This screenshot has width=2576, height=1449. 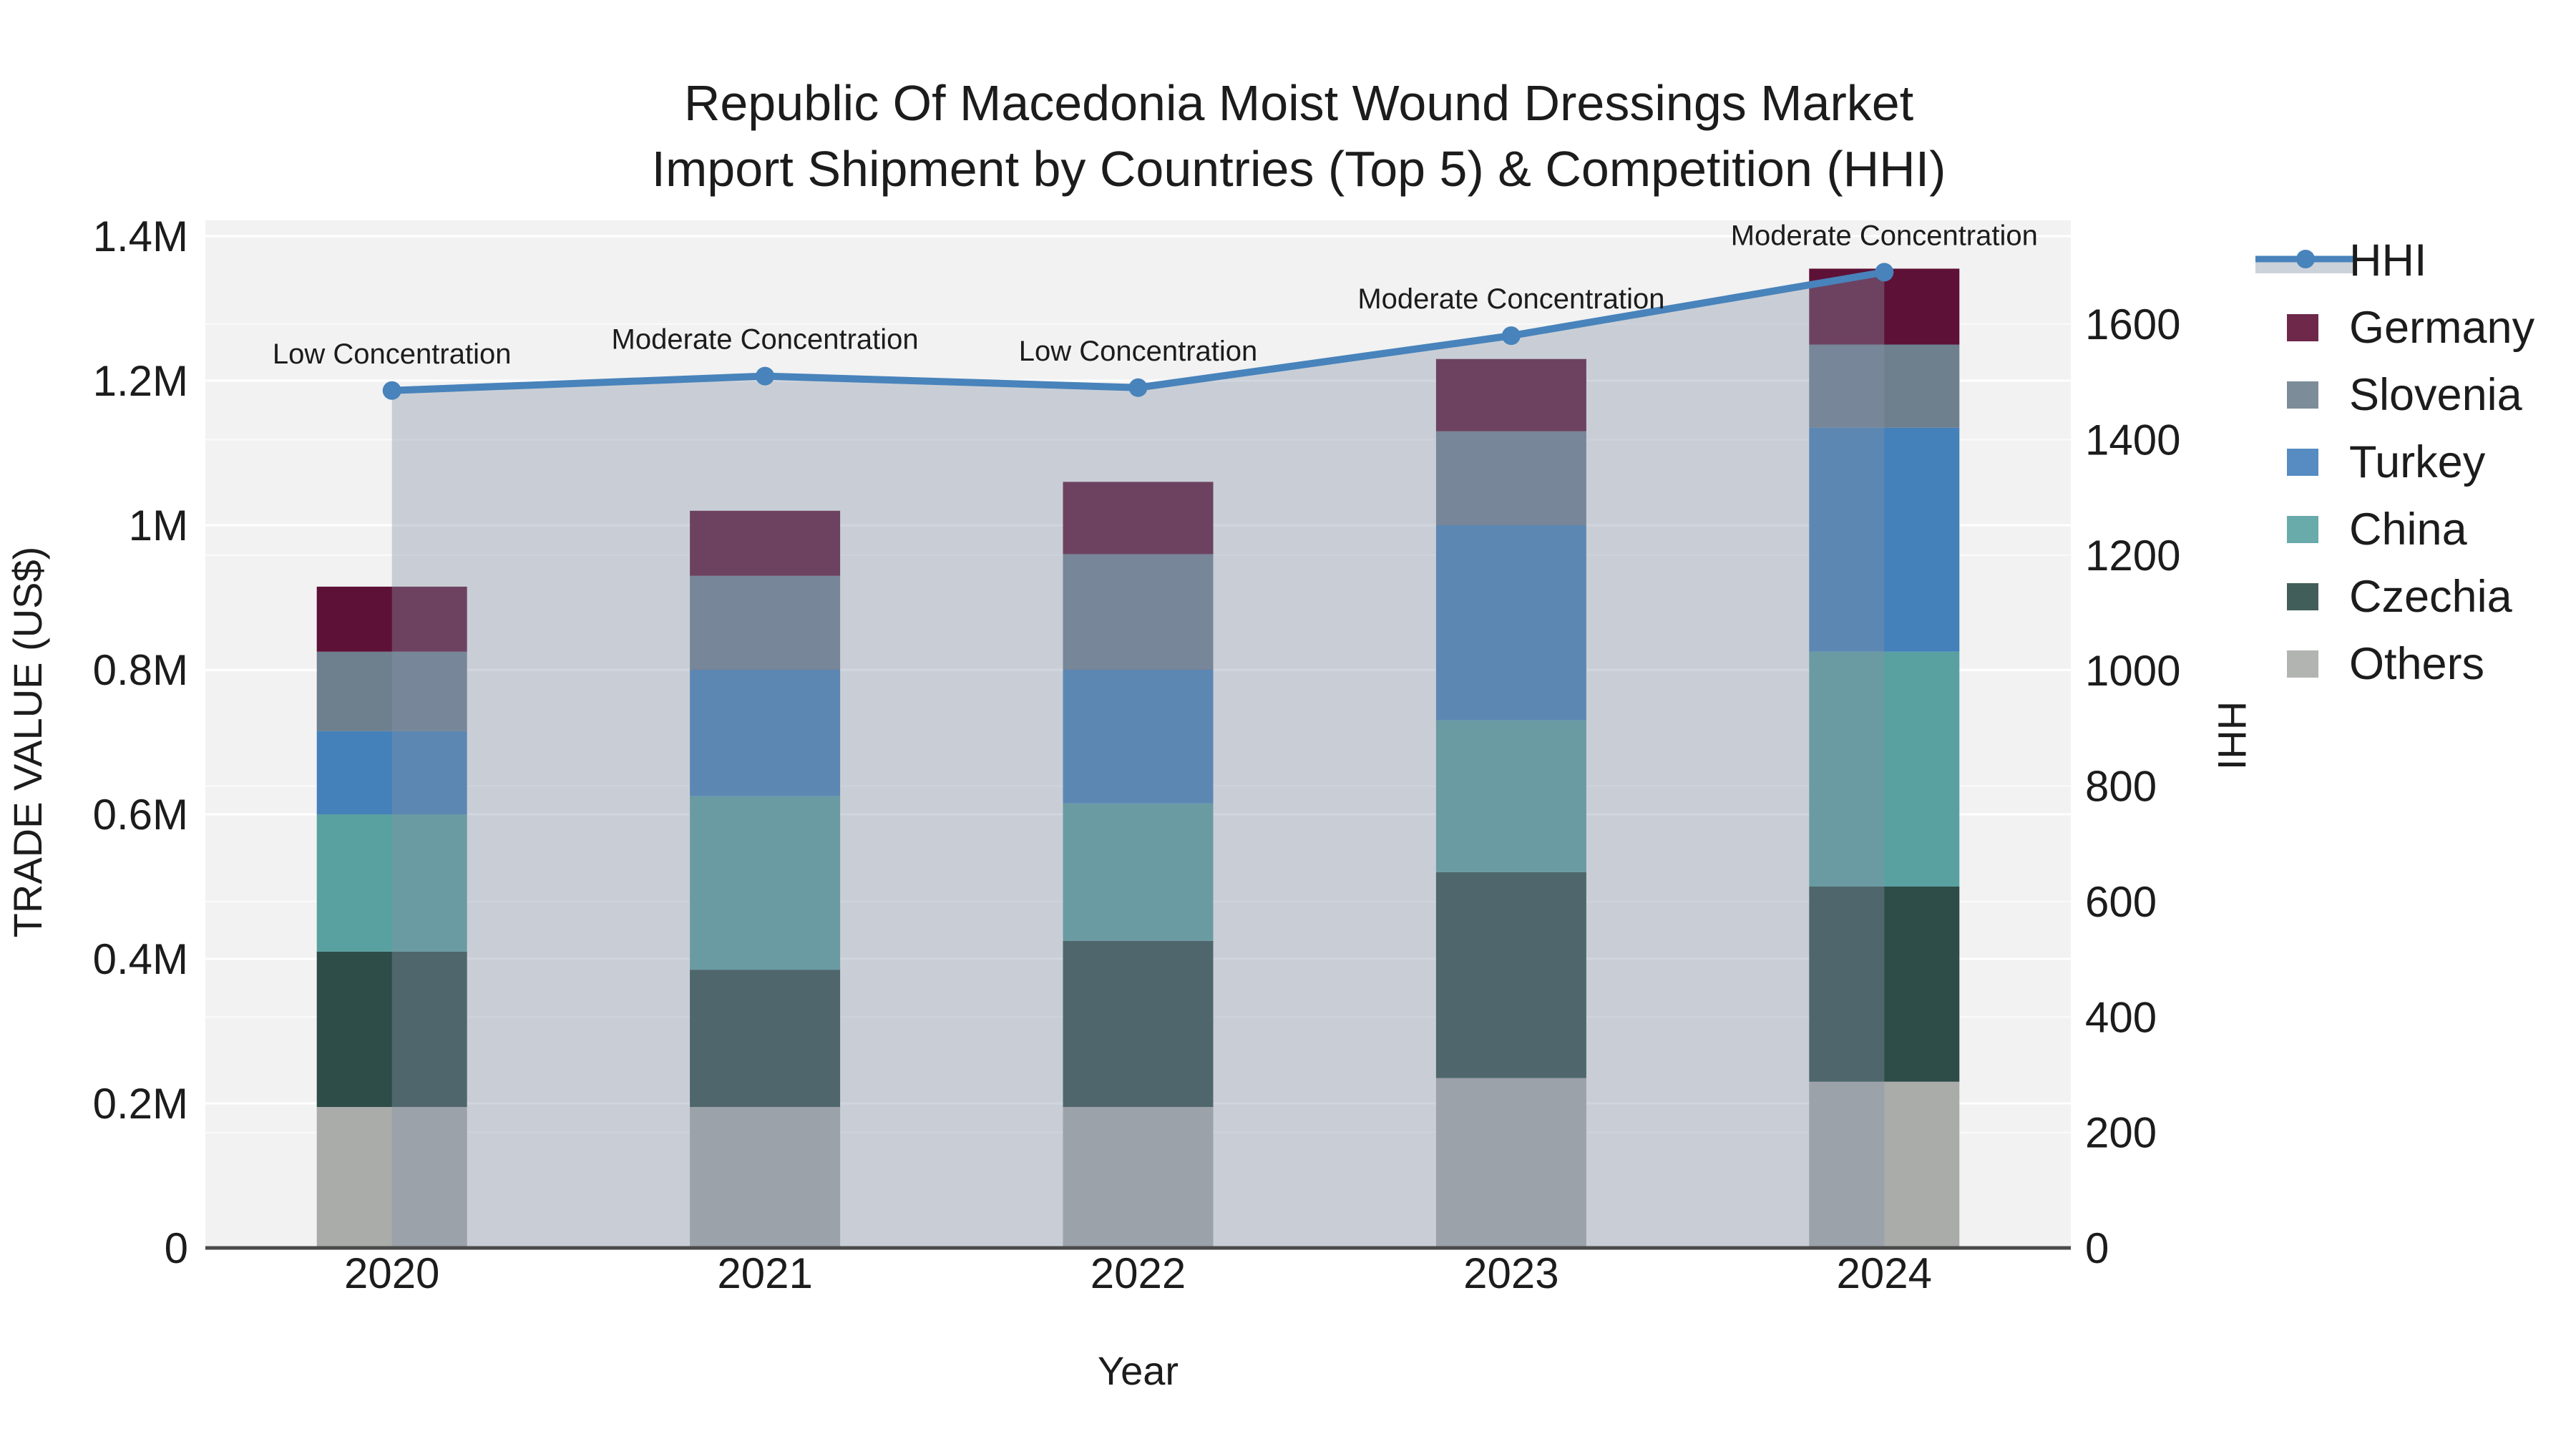 I want to click on y-left-tick-label: 0.8M, so click(x=140, y=670).